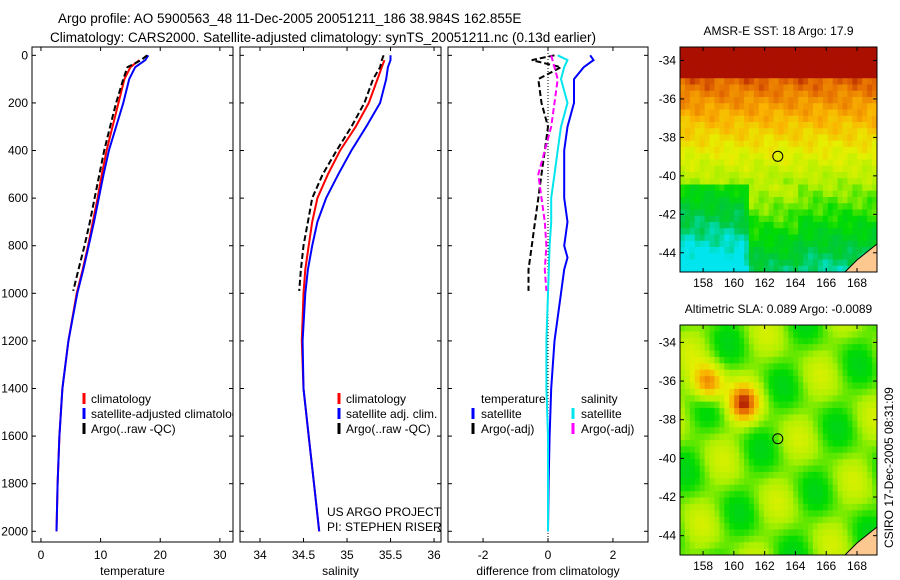 This screenshot has height=580, width=900. I want to click on x-tick-label: 164, so click(795, 283).